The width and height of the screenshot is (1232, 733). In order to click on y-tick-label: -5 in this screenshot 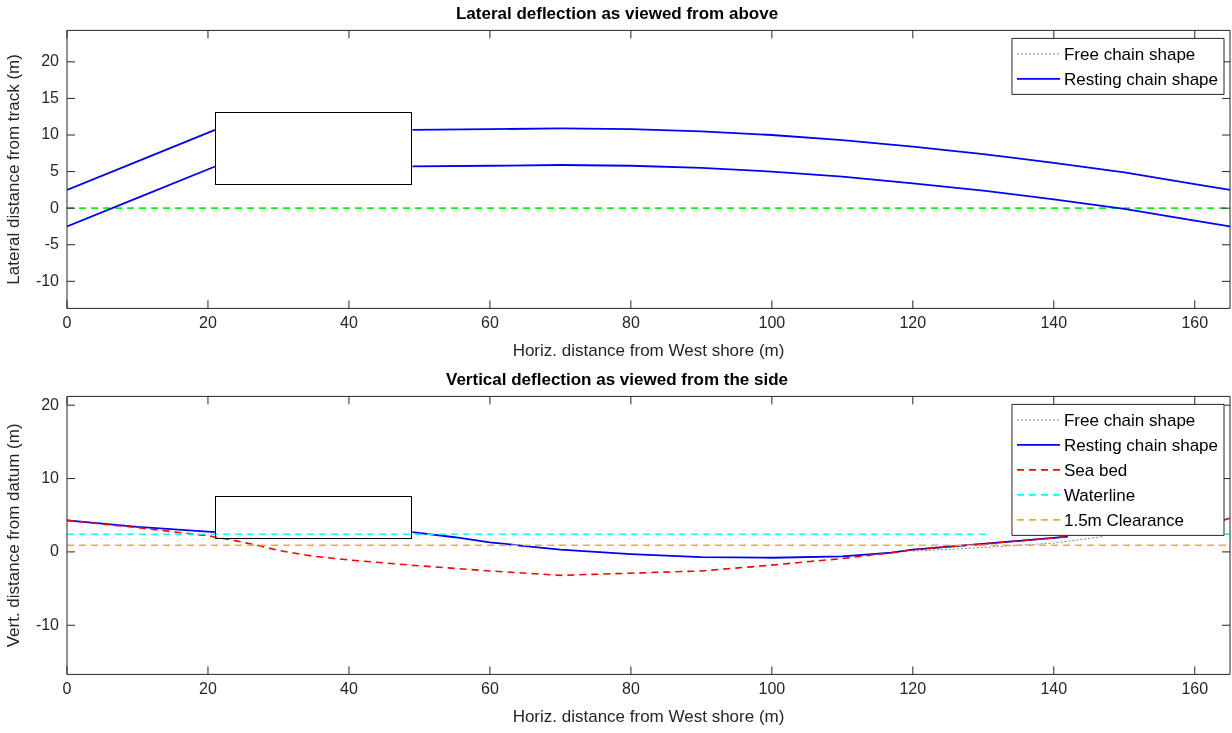, I will do `click(52, 244)`.